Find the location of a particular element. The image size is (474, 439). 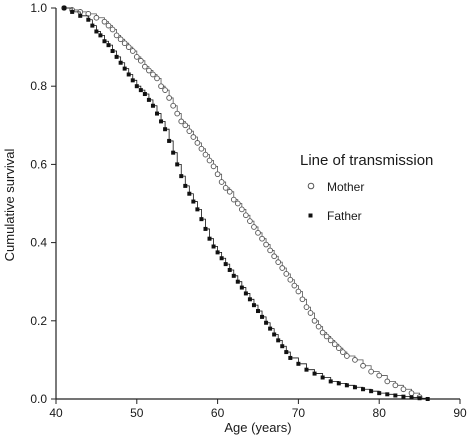

x-tick-label: 80 is located at coordinates (380, 413).